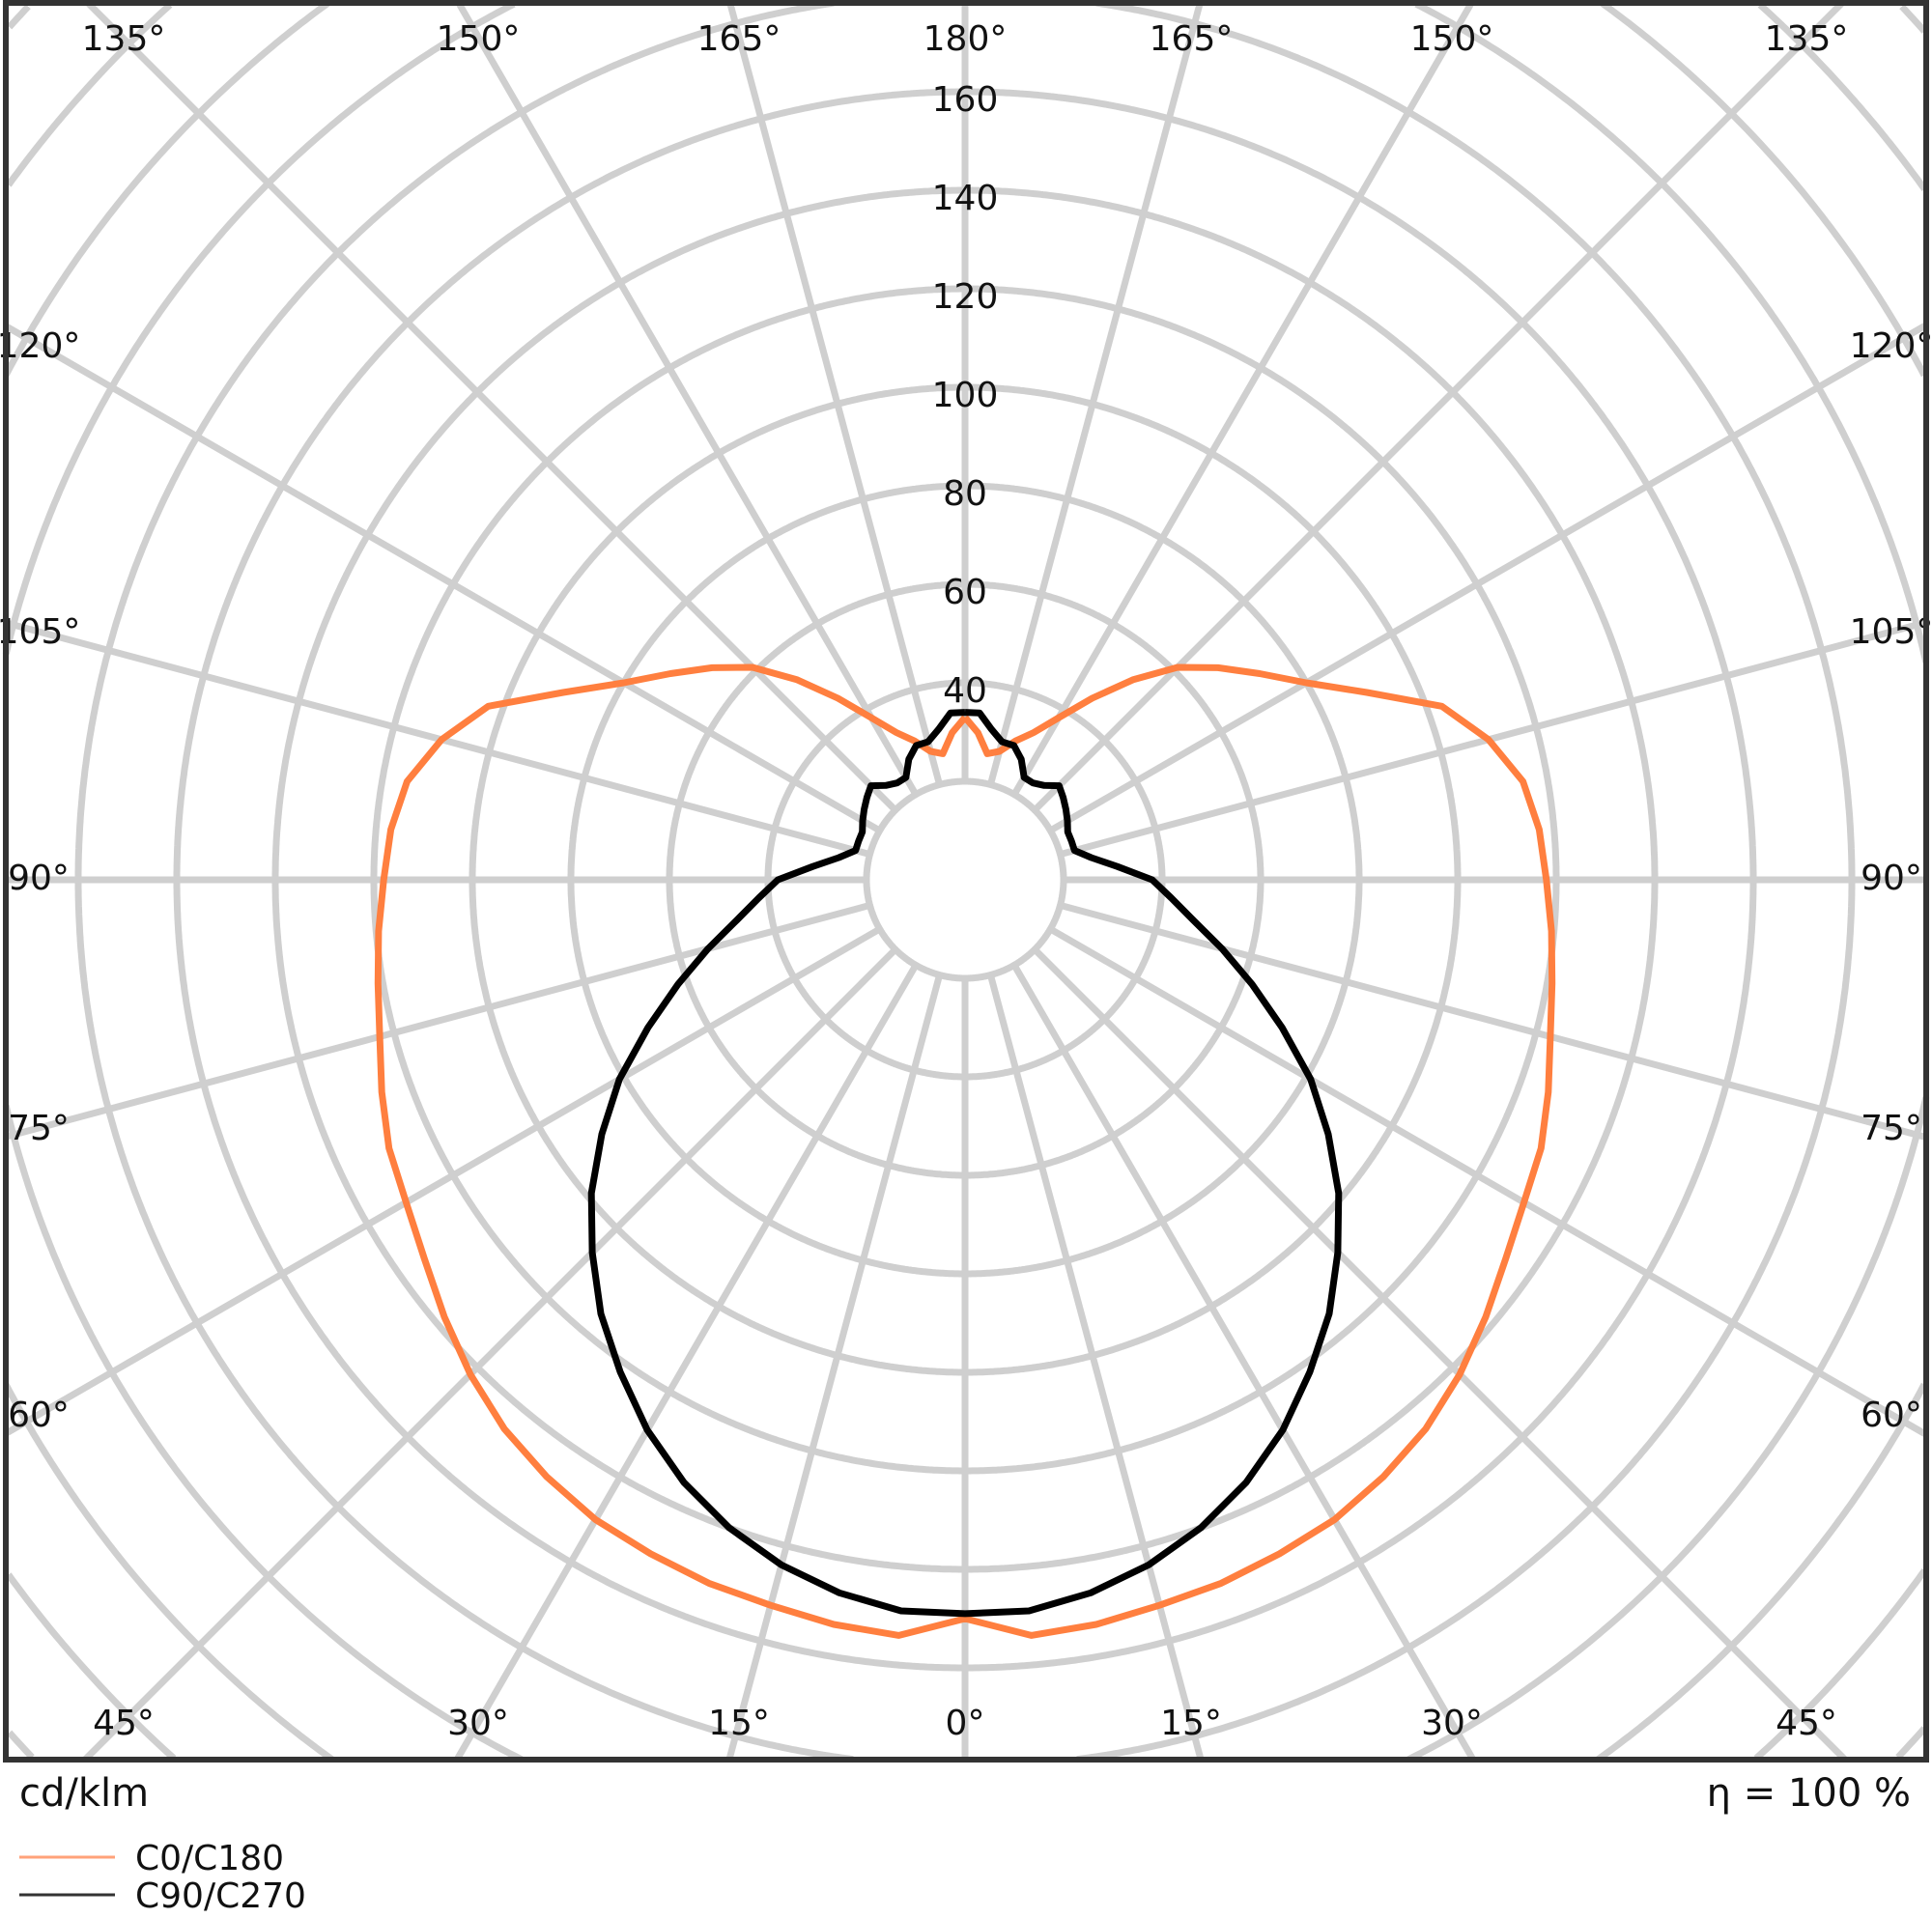 The width and height of the screenshot is (1932, 1918). Describe the element at coordinates (965, 1723) in the screenshot. I see `angle-label: 0°` at that location.